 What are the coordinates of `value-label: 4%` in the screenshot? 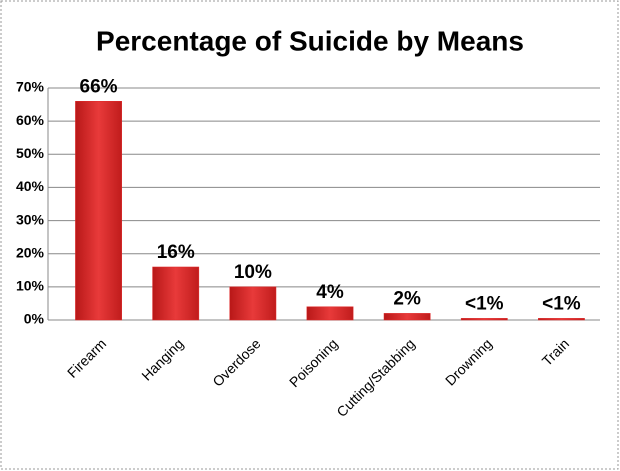 It's located at (330, 292).